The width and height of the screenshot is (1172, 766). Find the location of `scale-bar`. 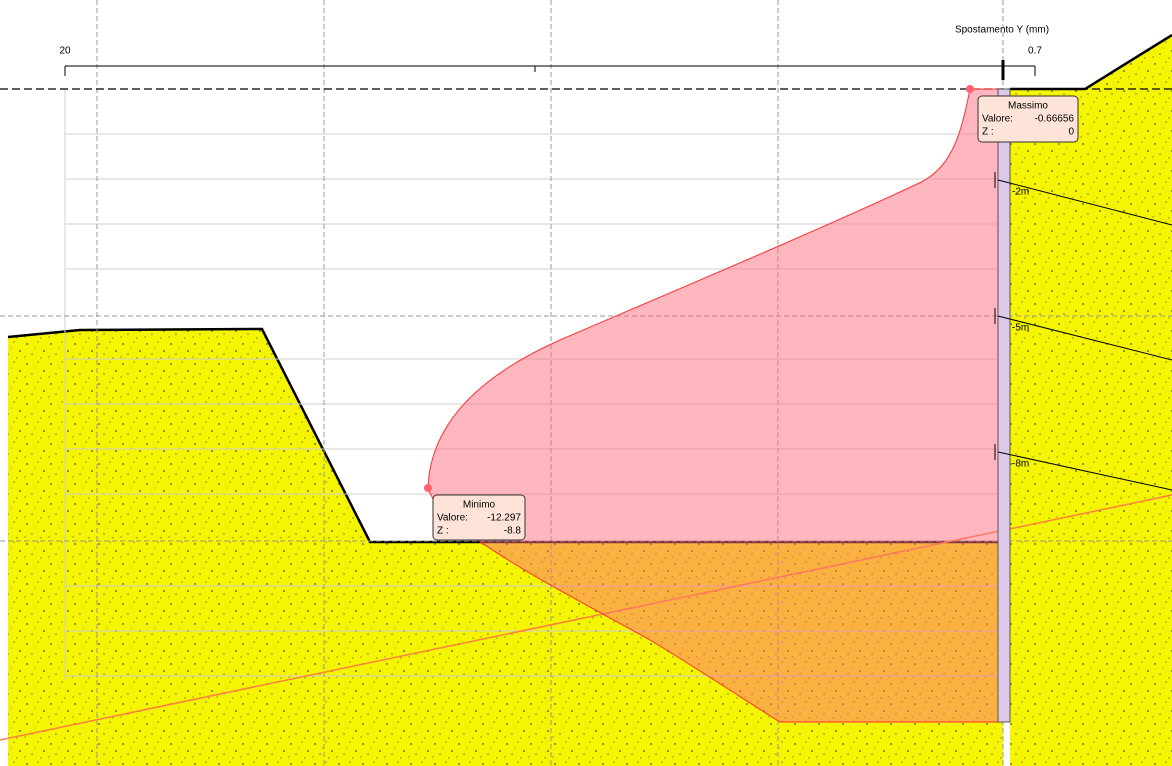

scale-bar is located at coordinates (550, 70).